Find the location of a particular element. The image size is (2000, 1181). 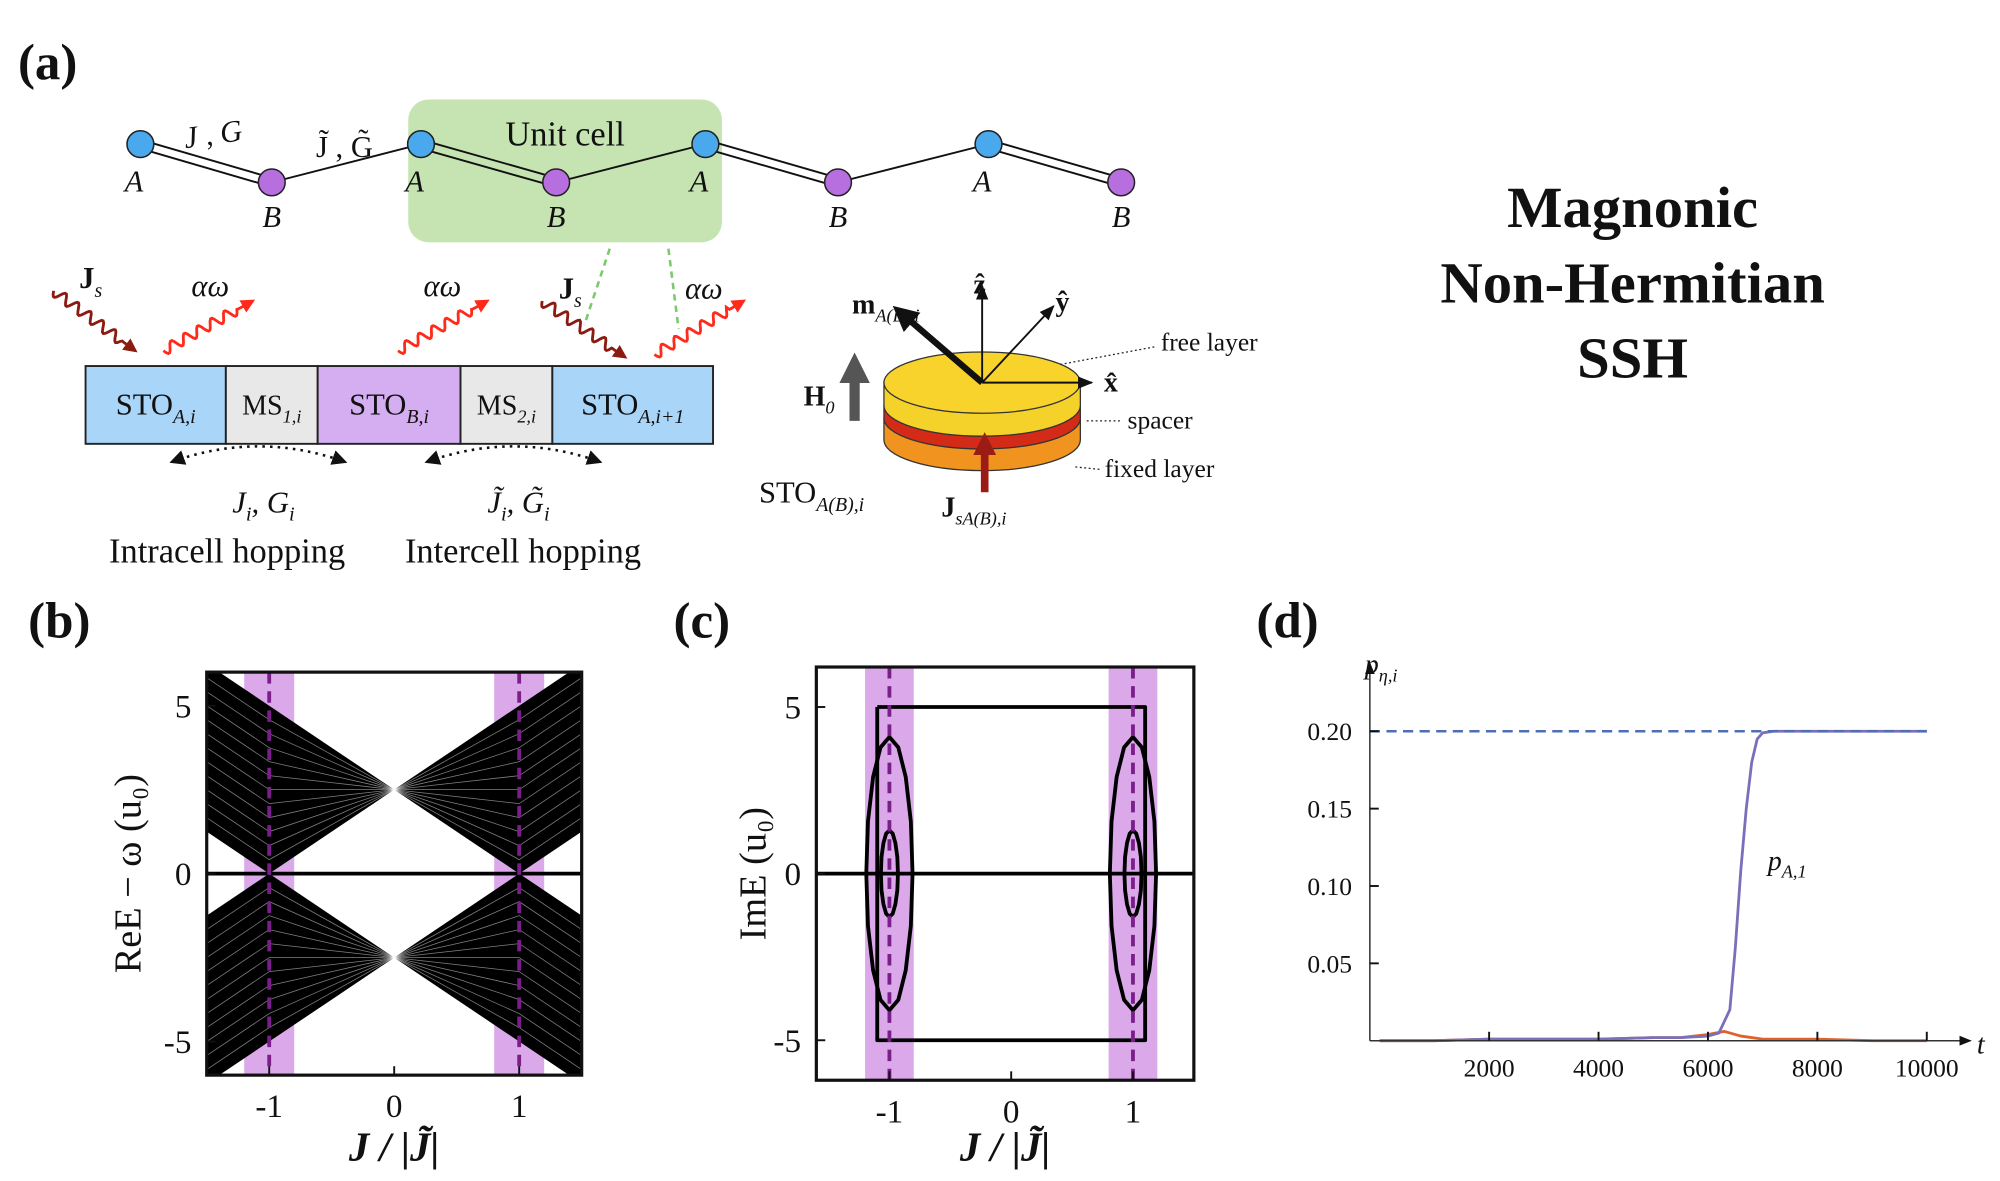

oscillator-label: MS1,i is located at coordinates (271, 408).